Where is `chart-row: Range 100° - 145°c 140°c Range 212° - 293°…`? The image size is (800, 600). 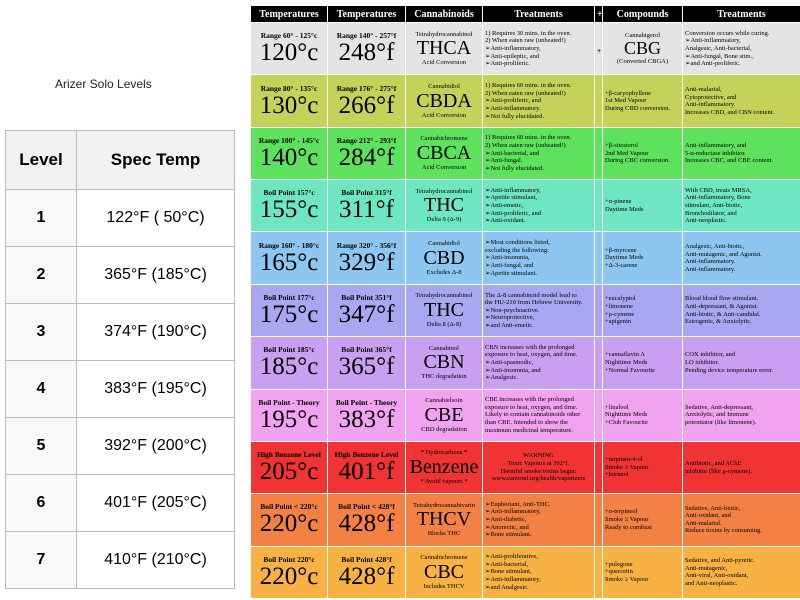
chart-row: Range 100° - 145°c 140°c Range 212° - 293°… is located at coordinates (525, 153).